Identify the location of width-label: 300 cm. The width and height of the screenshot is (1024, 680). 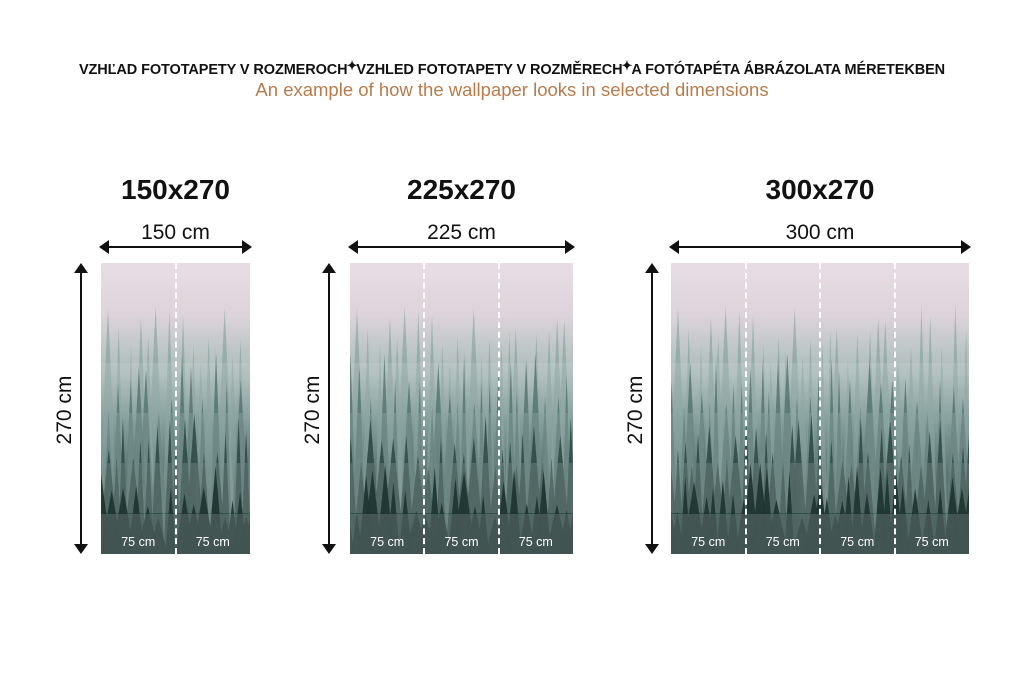
(820, 232).